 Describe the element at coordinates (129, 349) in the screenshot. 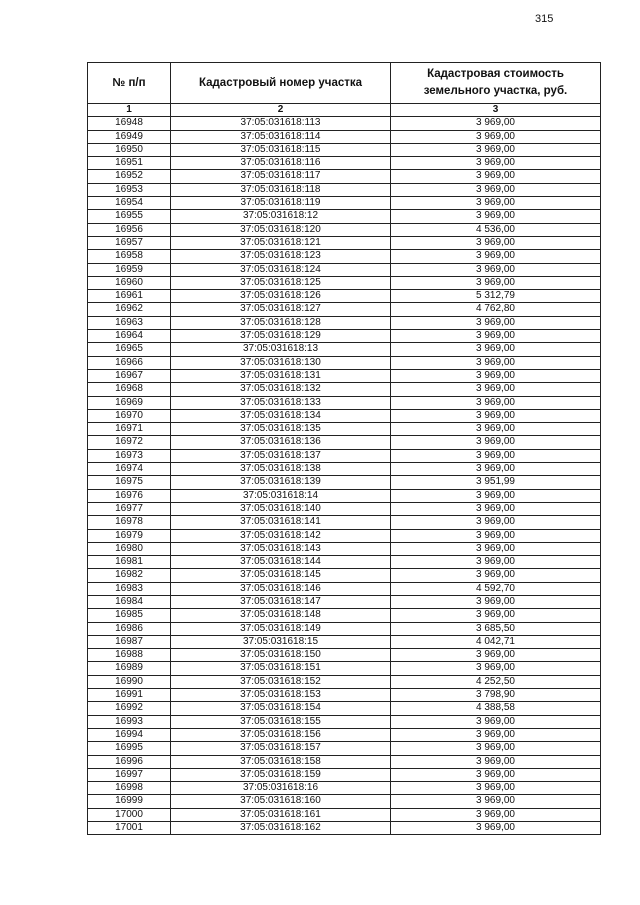

I see `row-number: 16965` at that location.